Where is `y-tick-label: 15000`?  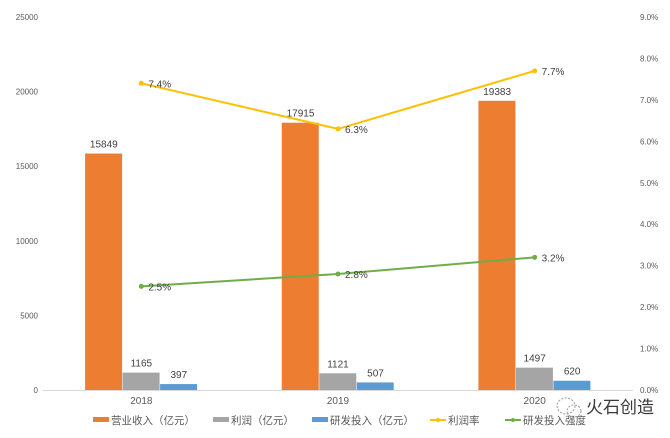
y-tick-label: 15000 is located at coordinates (27, 166).